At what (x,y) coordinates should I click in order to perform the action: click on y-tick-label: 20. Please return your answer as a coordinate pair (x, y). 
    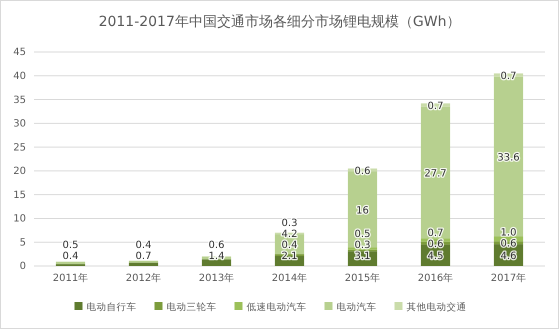
    Looking at the image, I should click on (19, 172).